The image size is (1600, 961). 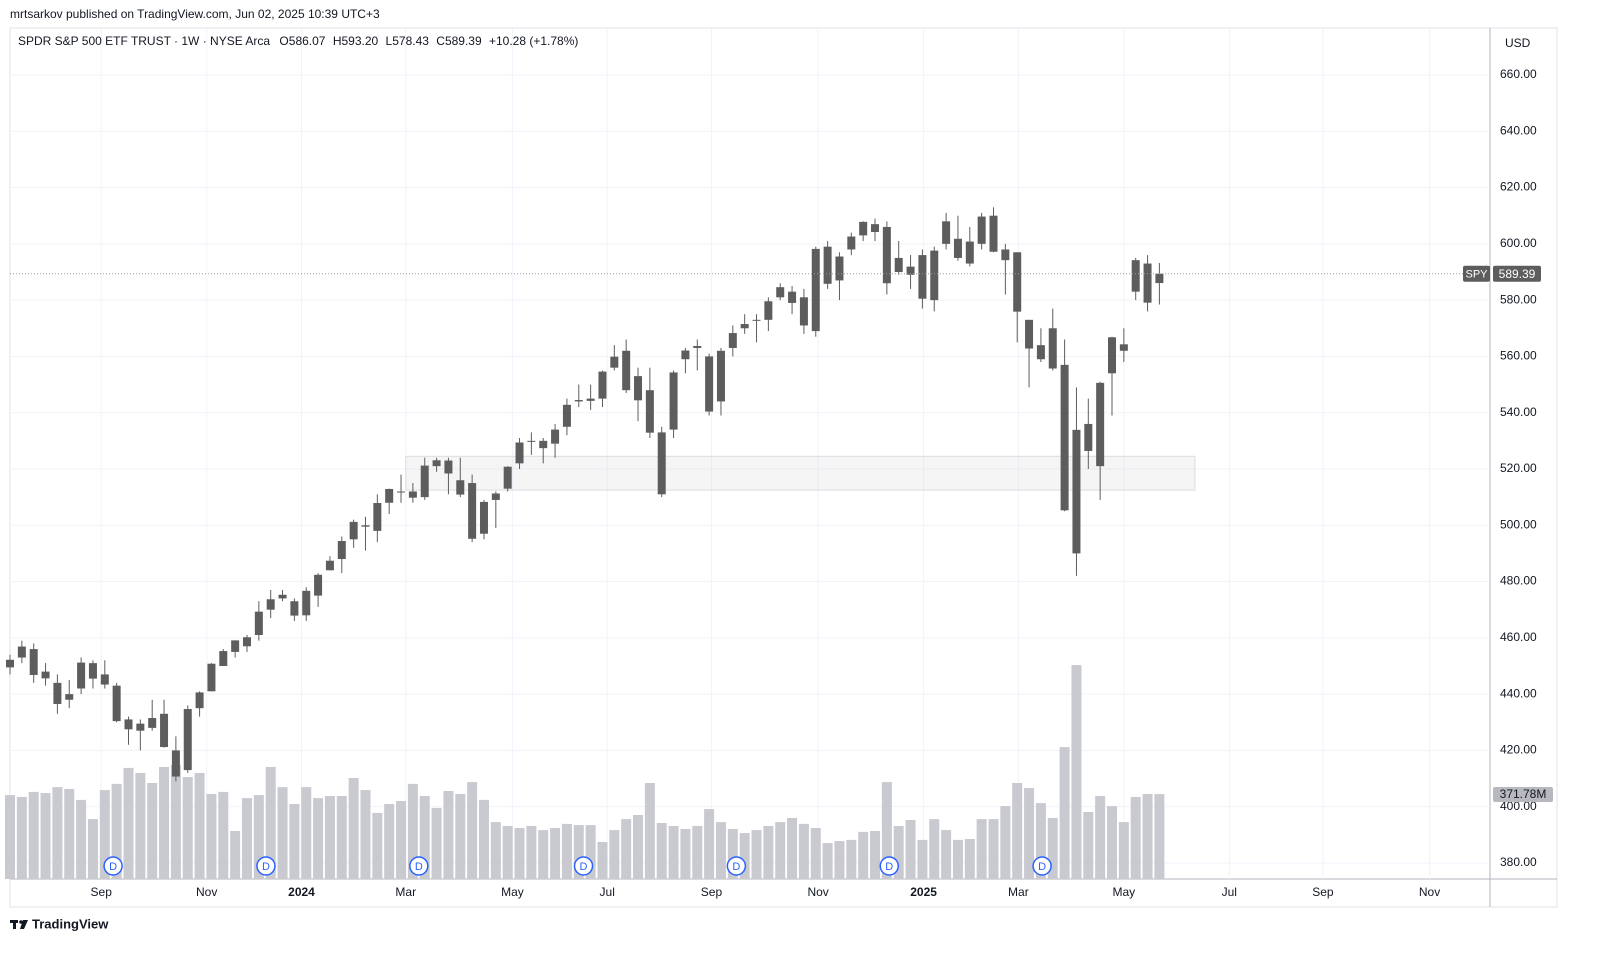 I want to click on x-tick-label: May, so click(x=512, y=892).